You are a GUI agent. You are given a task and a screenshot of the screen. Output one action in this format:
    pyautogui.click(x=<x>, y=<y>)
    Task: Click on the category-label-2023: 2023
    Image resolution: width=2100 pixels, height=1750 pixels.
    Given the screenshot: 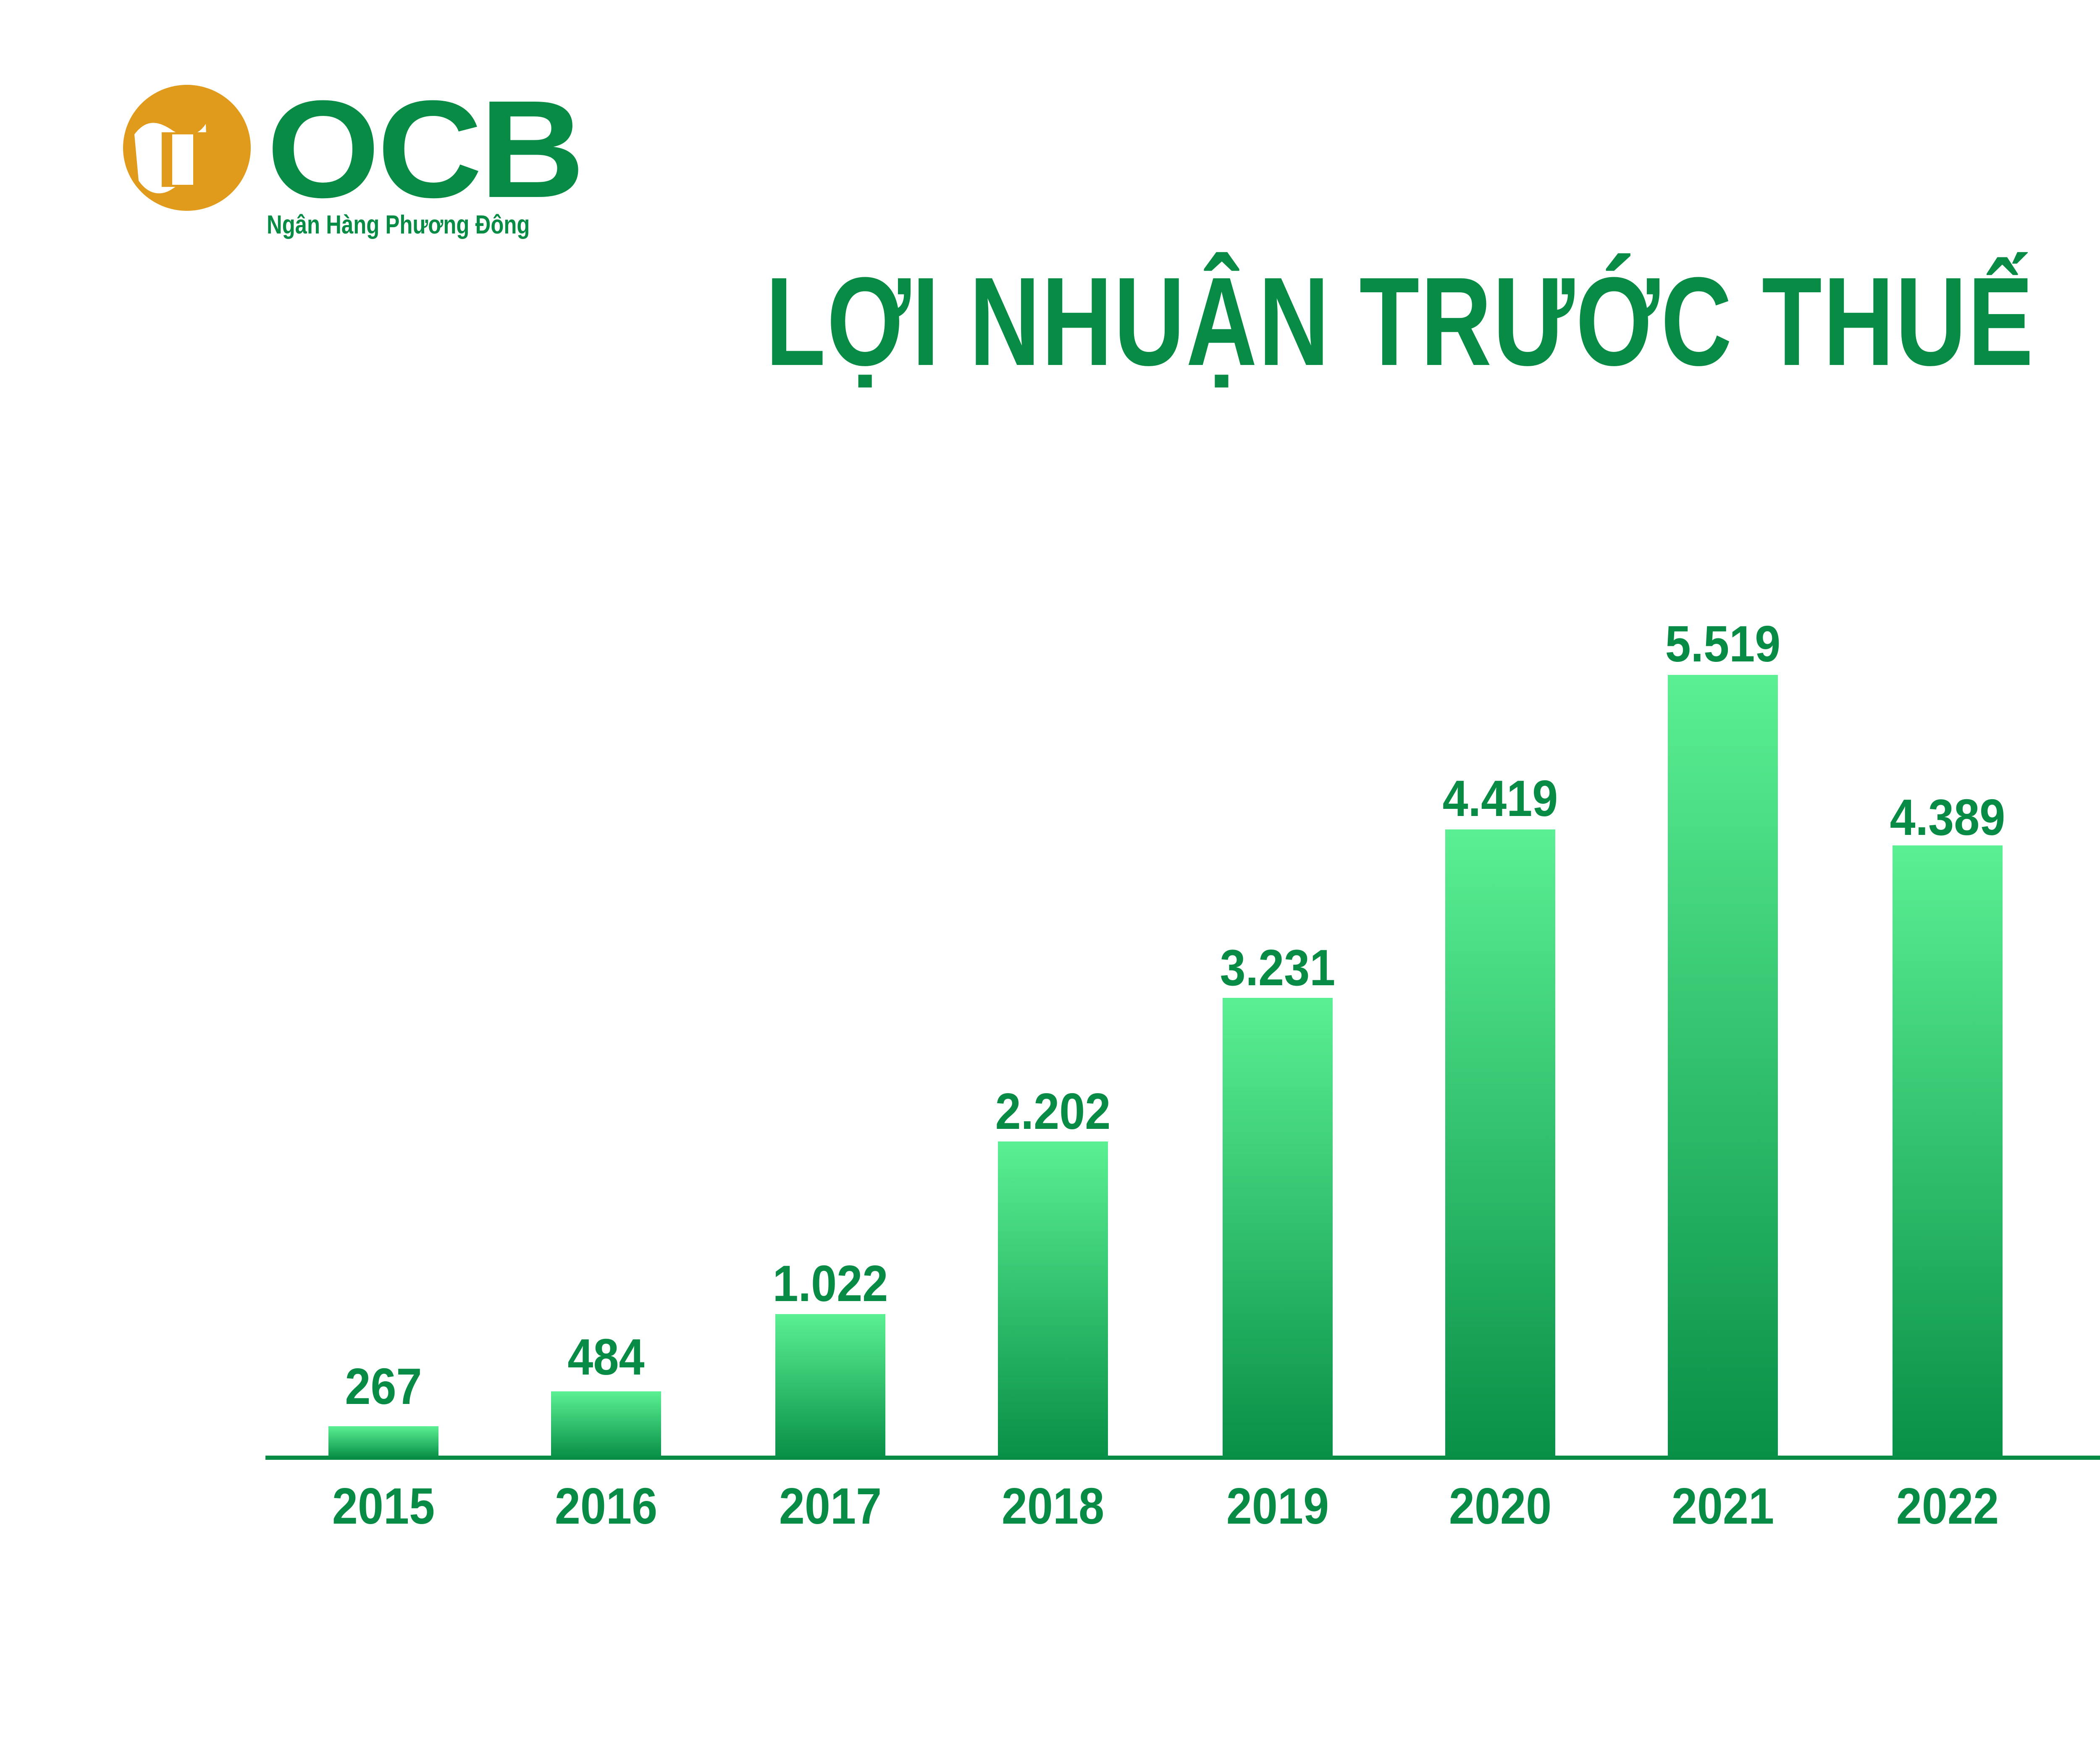 What is the action you would take?
    pyautogui.click(x=2078, y=1506)
    